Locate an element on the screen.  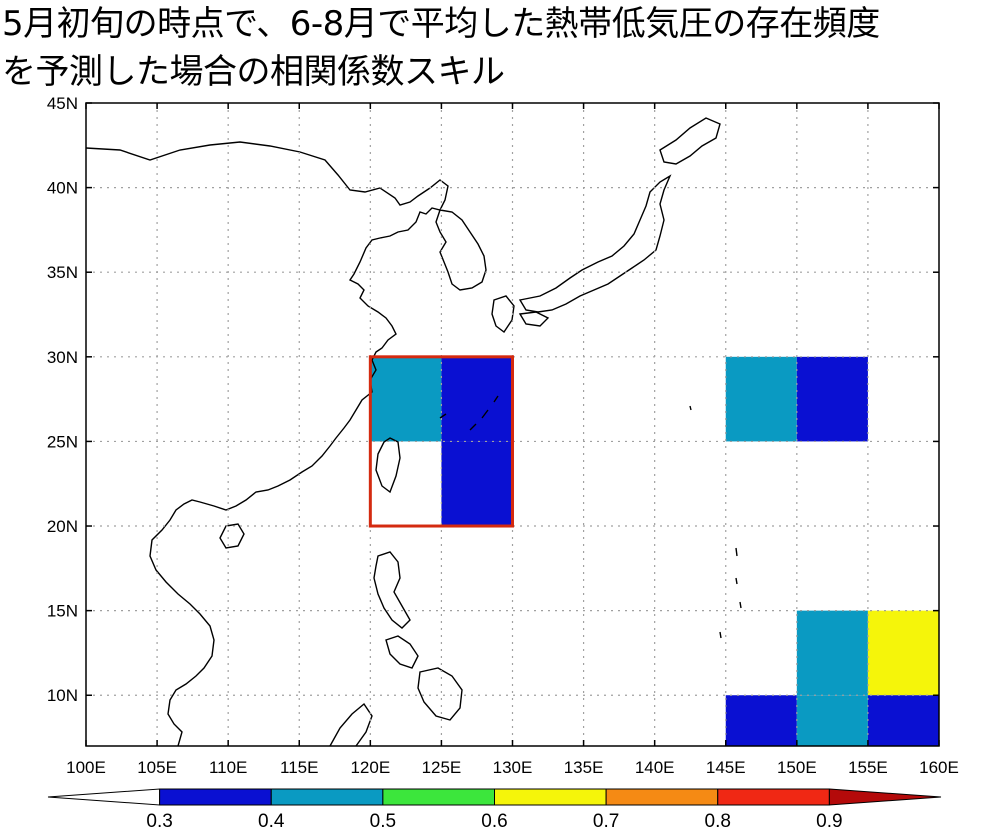
coastline-hainan is located at coordinates (232, 536).